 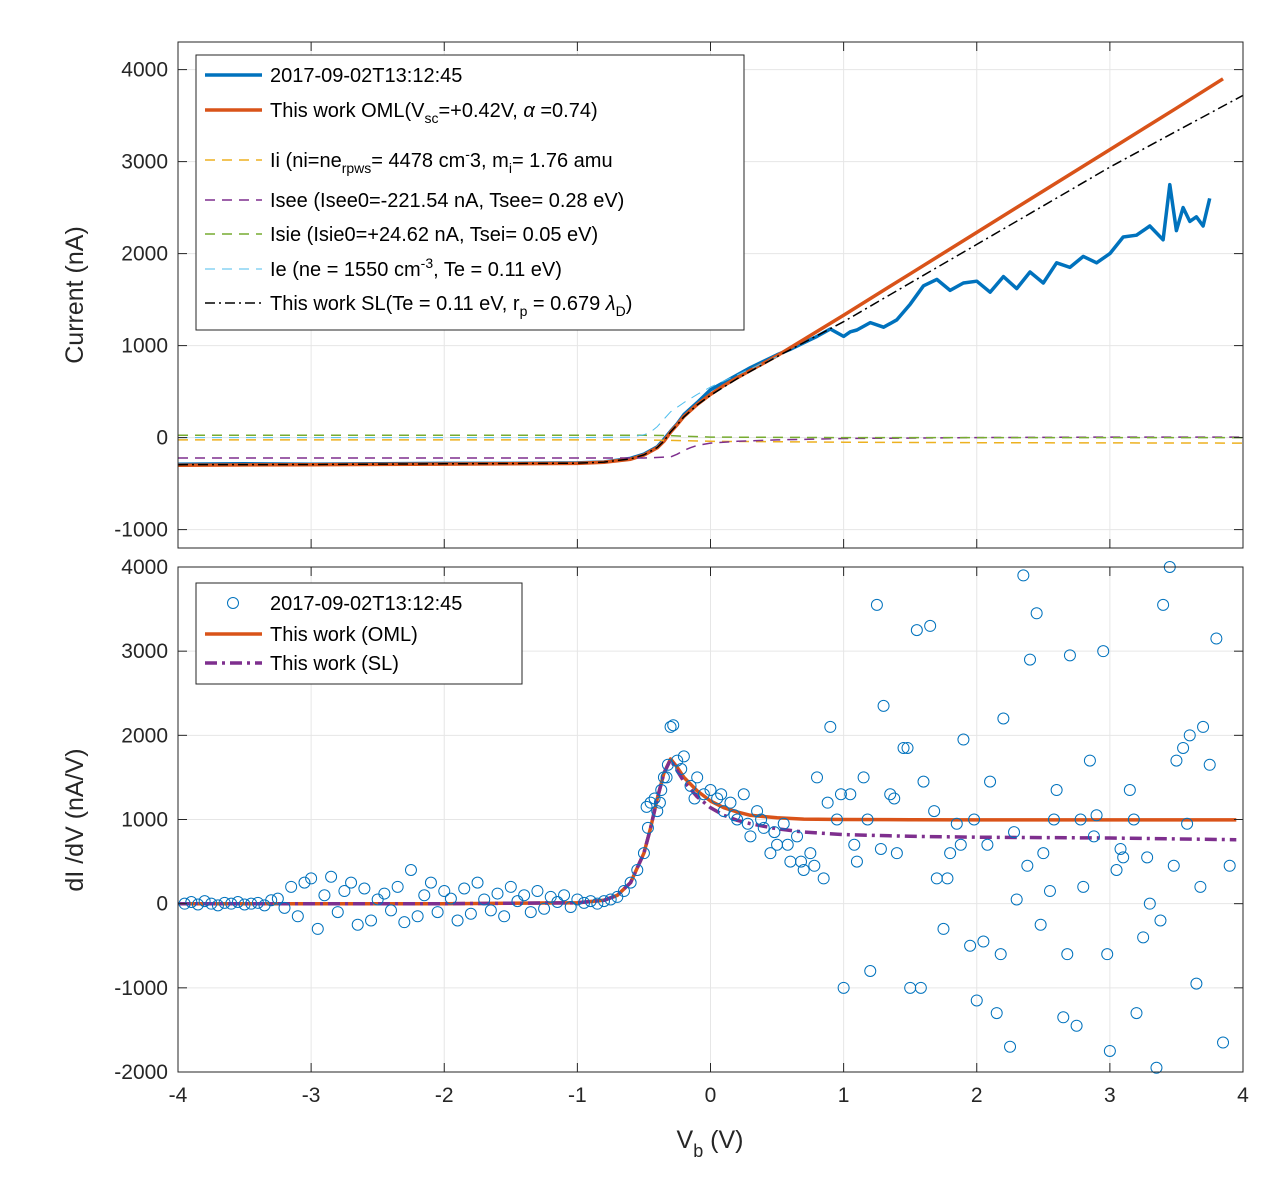 I want to click on bottom-ytick-label-2000: 2000, so click(x=144, y=735).